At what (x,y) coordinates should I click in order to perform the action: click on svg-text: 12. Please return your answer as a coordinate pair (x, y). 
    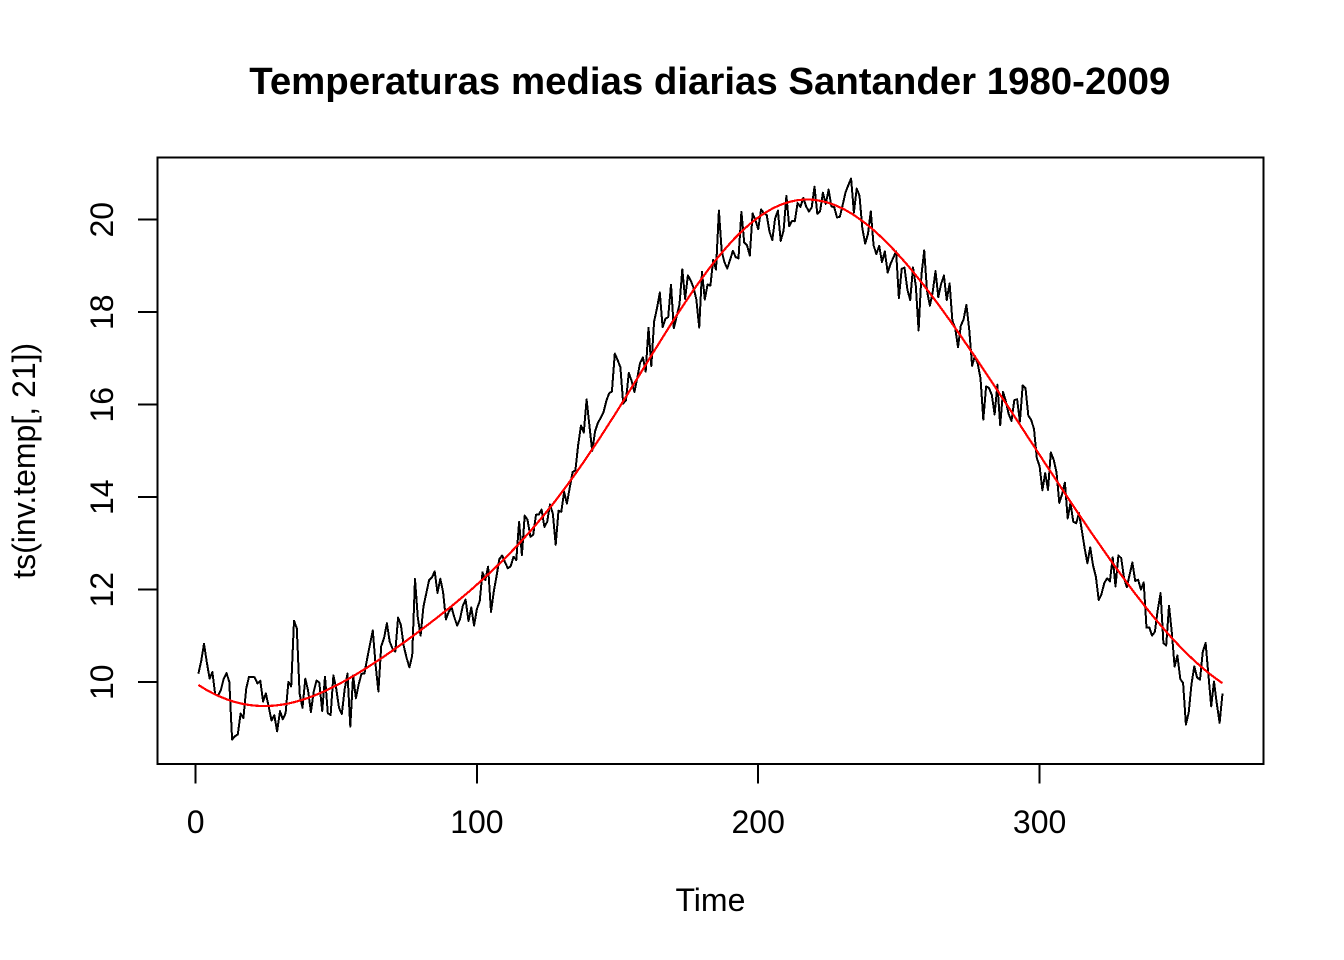
    Looking at the image, I should click on (102, 590).